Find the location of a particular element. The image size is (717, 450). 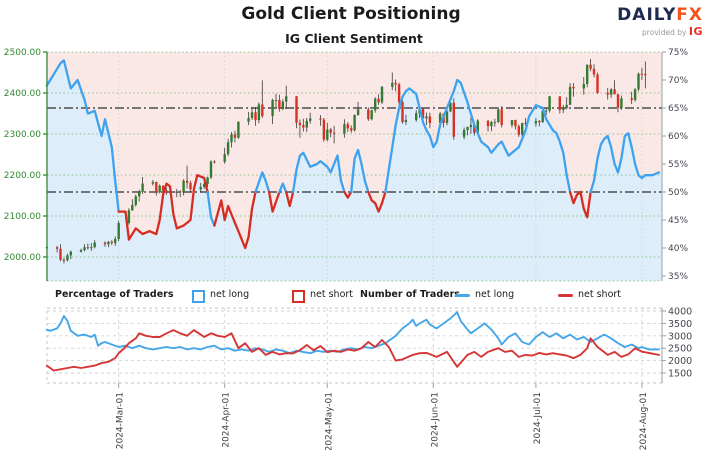

date-tick-label: 2024-Apr-01 is located at coordinates (227, 420).